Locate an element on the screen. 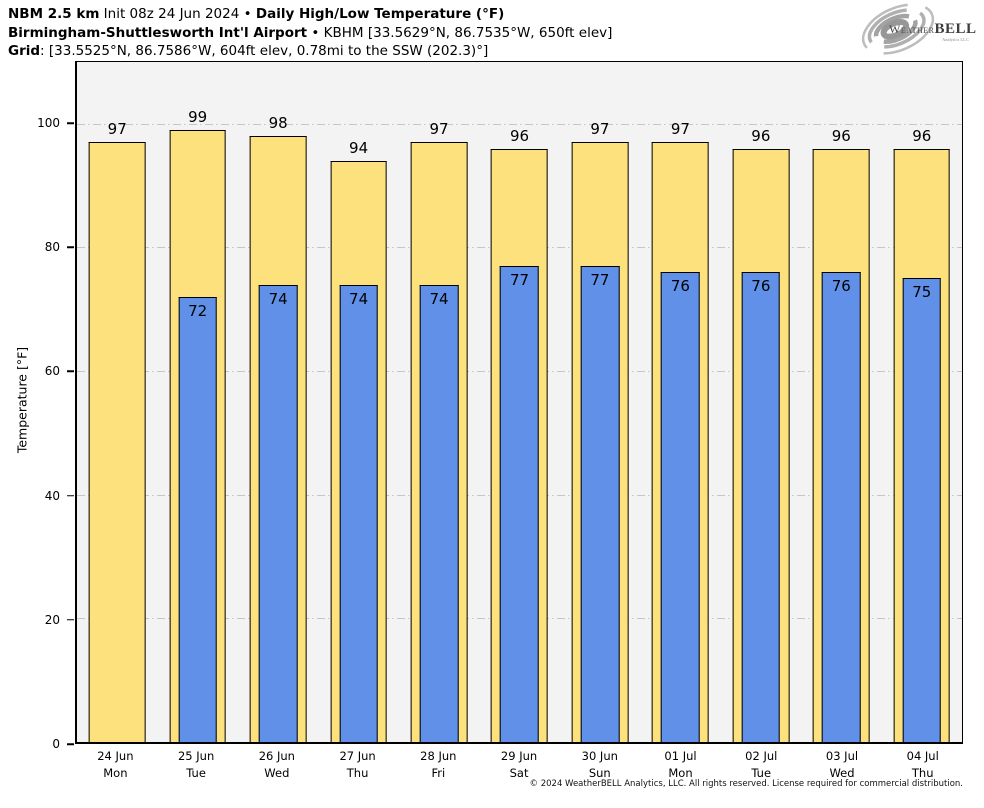 The width and height of the screenshot is (984, 808). bar-group-25-Jun: 99 72 is located at coordinates (197, 402).